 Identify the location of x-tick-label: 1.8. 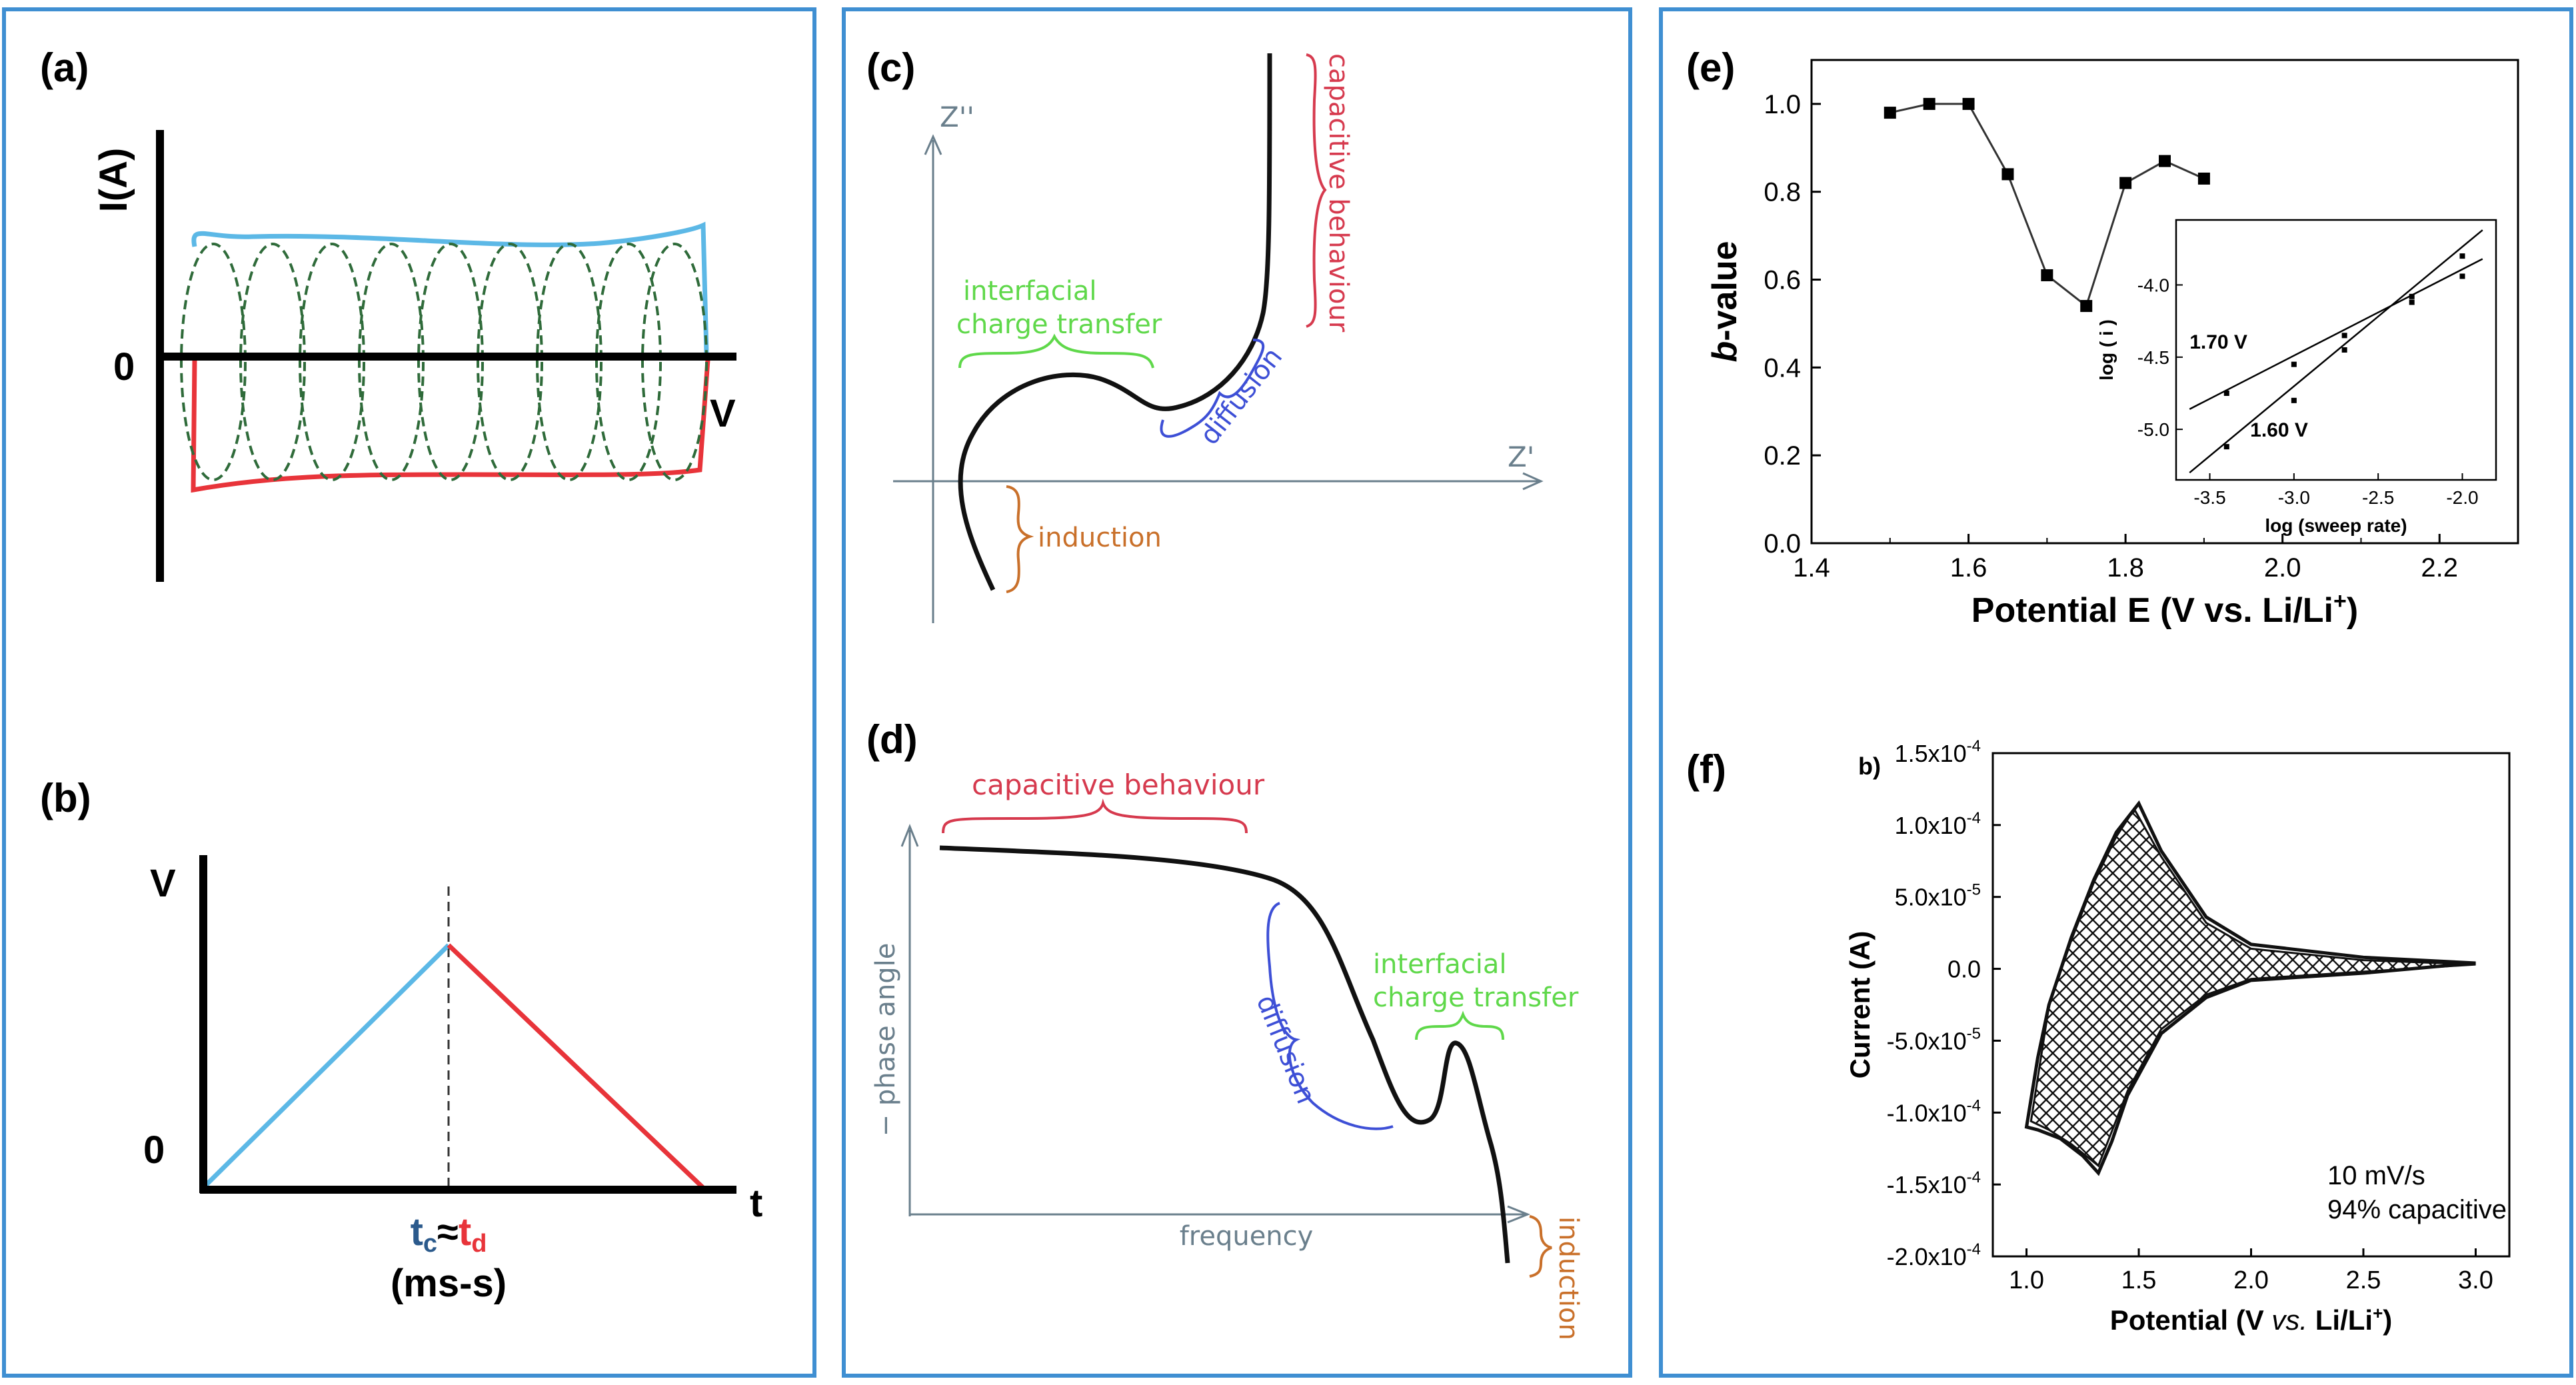
(2126, 568).